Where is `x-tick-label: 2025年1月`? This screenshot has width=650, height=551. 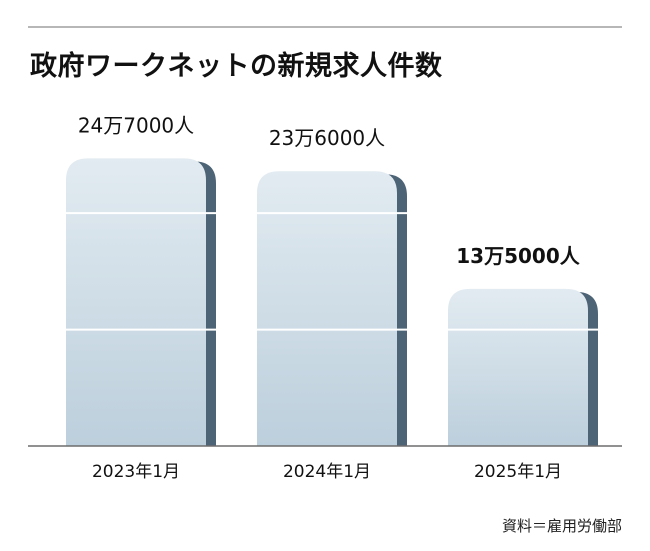
x-tick-label: 2025年1月 is located at coordinates (518, 472).